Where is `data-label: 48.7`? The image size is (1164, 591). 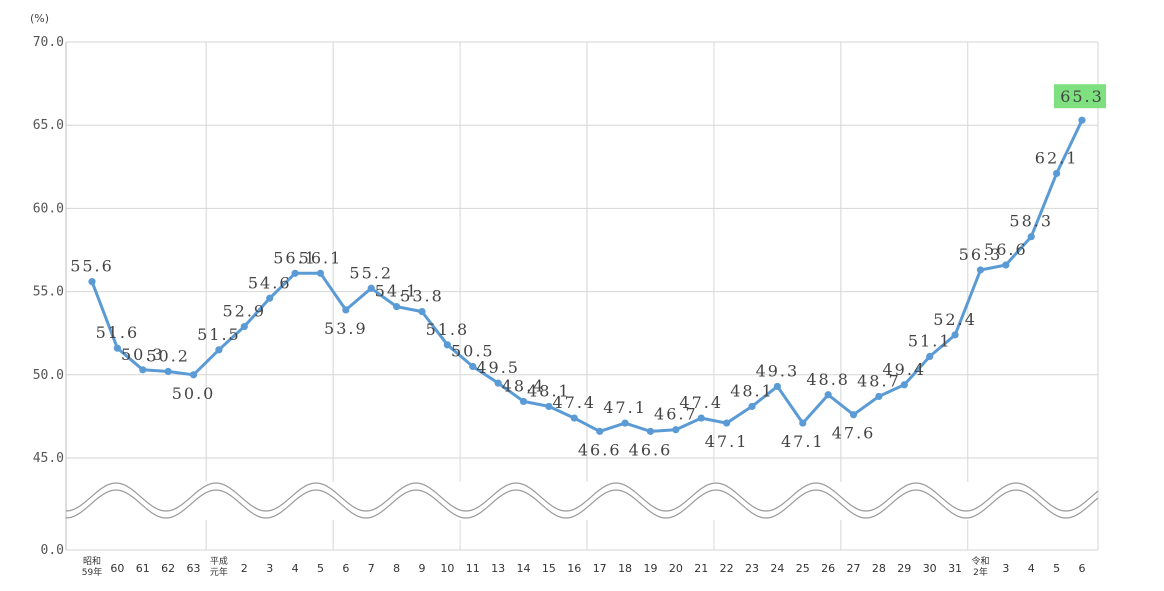
data-label: 48.7 is located at coordinates (879, 380).